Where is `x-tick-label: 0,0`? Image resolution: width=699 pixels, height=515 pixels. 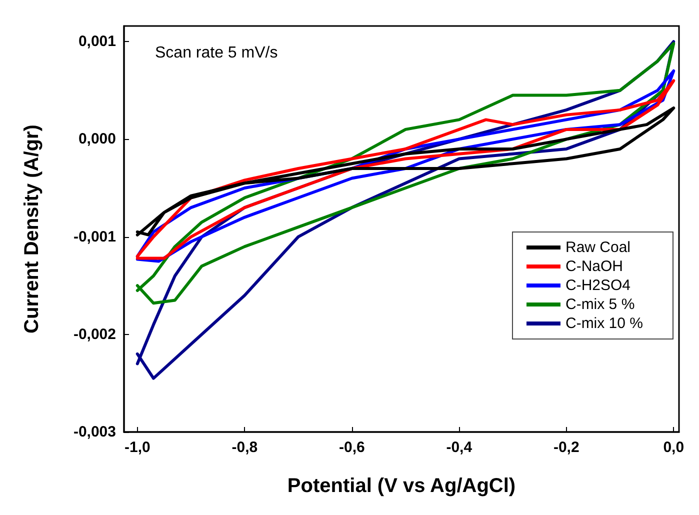 x-tick-label: 0,0 is located at coordinates (673, 447).